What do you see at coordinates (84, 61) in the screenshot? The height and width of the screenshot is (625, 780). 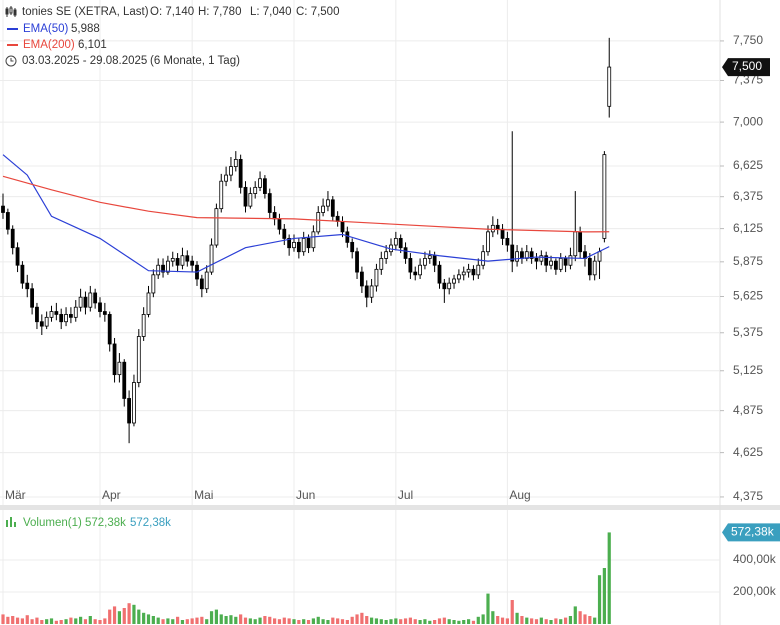 I see `date-range: 03.03.2025 - 29.08.2025` at bounding box center [84, 61].